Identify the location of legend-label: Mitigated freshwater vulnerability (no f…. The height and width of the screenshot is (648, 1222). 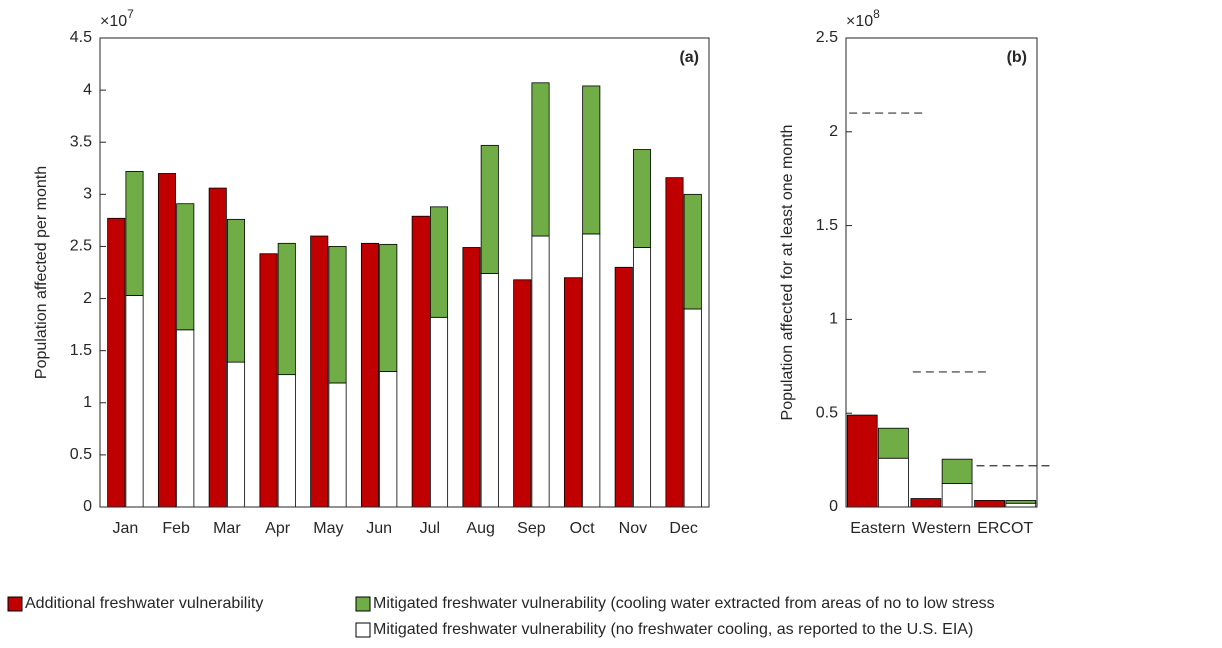
(673, 629).